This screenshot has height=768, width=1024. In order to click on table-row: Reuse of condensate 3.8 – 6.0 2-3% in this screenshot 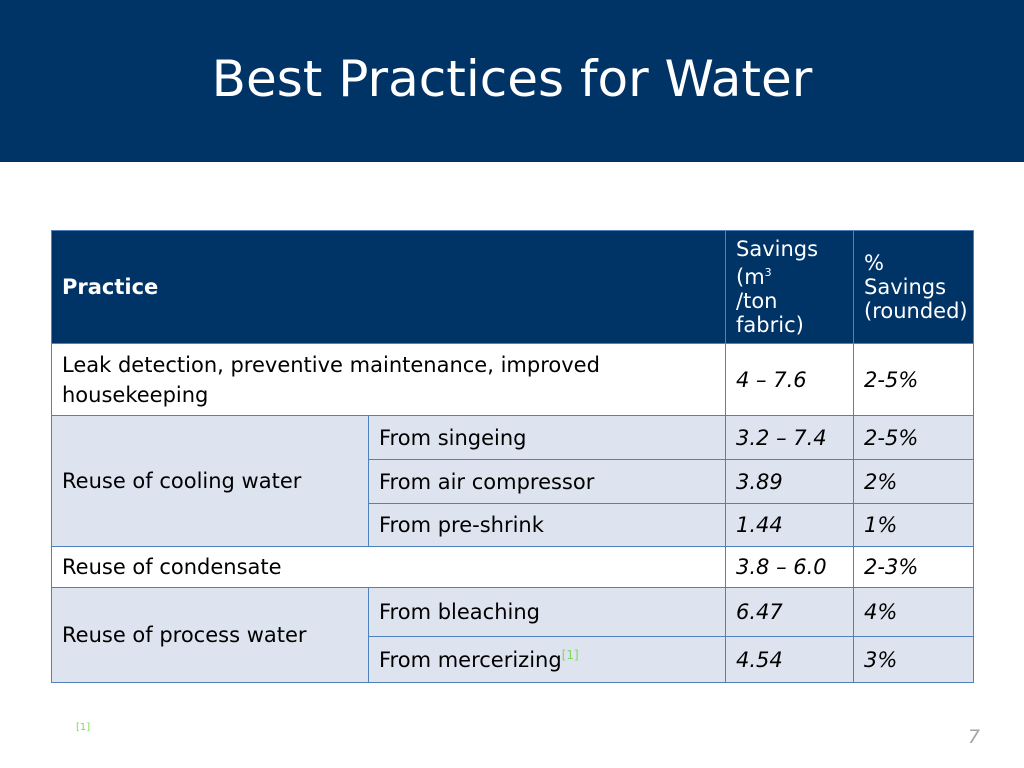, I will do `click(512, 567)`.